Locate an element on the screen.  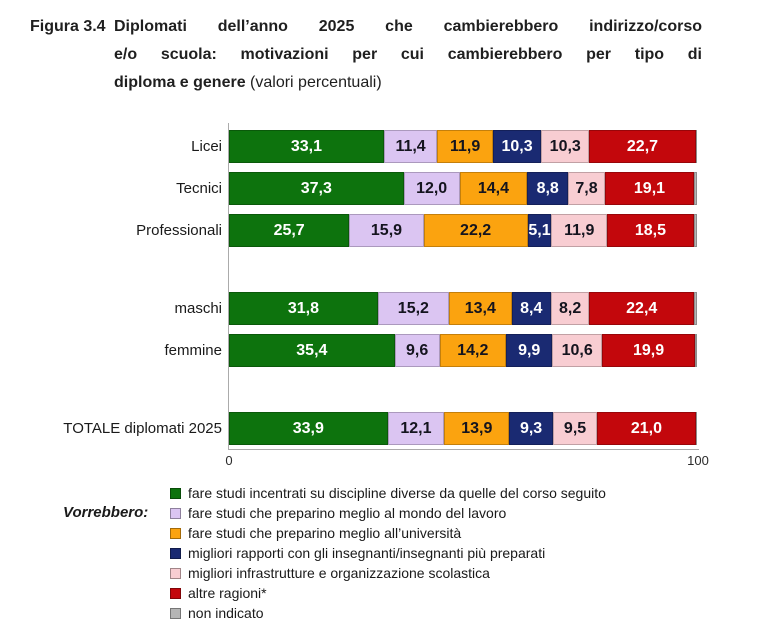
bar-segment: 33,1 is located at coordinates (306, 146).